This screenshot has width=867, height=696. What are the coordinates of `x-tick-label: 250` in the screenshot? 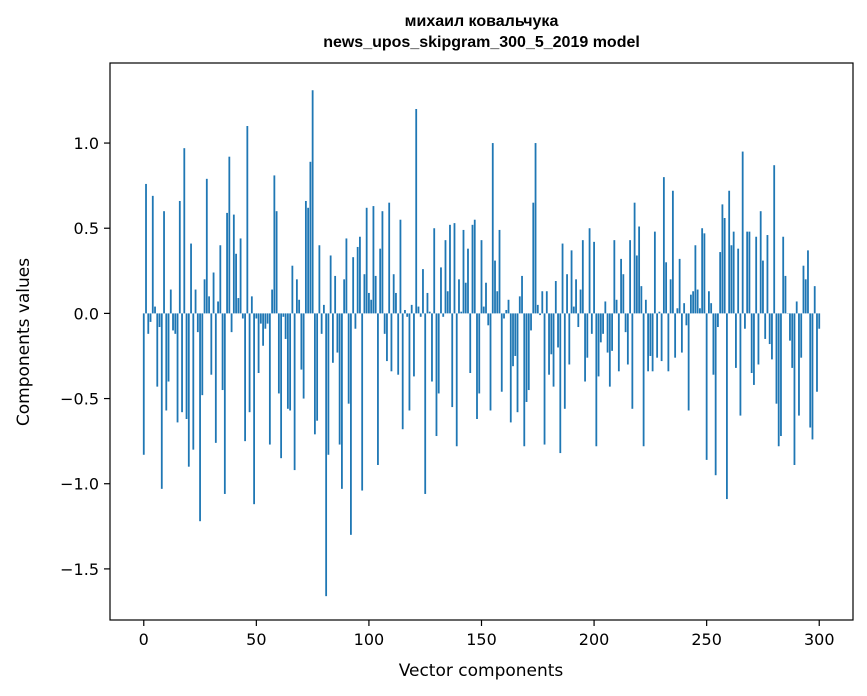 It's located at (706, 639).